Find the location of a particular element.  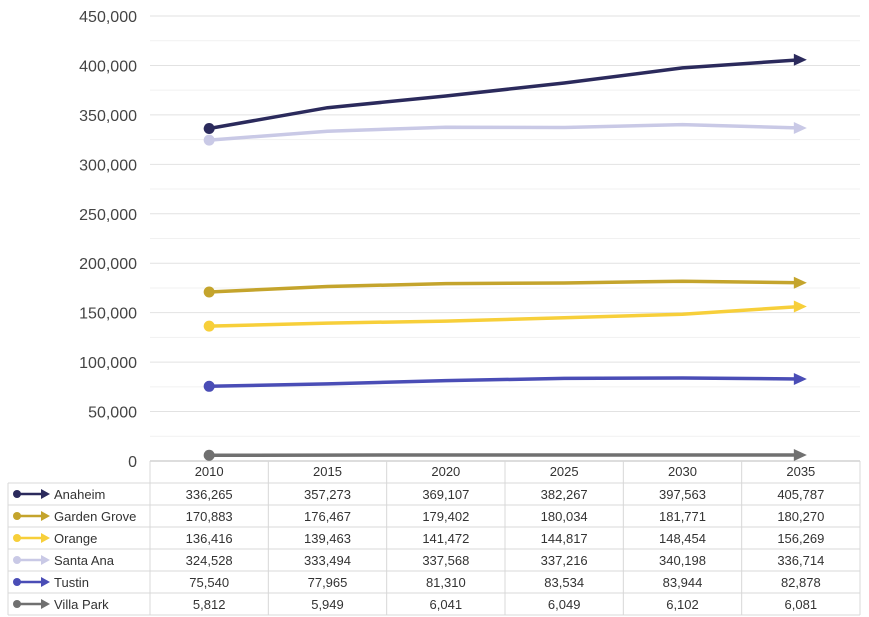

table-cell: 148,454 is located at coordinates (682, 538).